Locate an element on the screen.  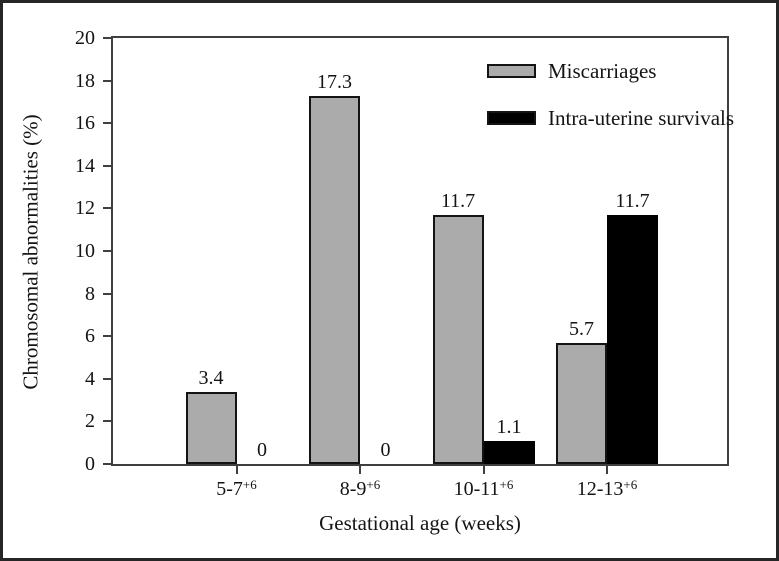
y-axis-tick-label: 8 is located at coordinates (90, 293).